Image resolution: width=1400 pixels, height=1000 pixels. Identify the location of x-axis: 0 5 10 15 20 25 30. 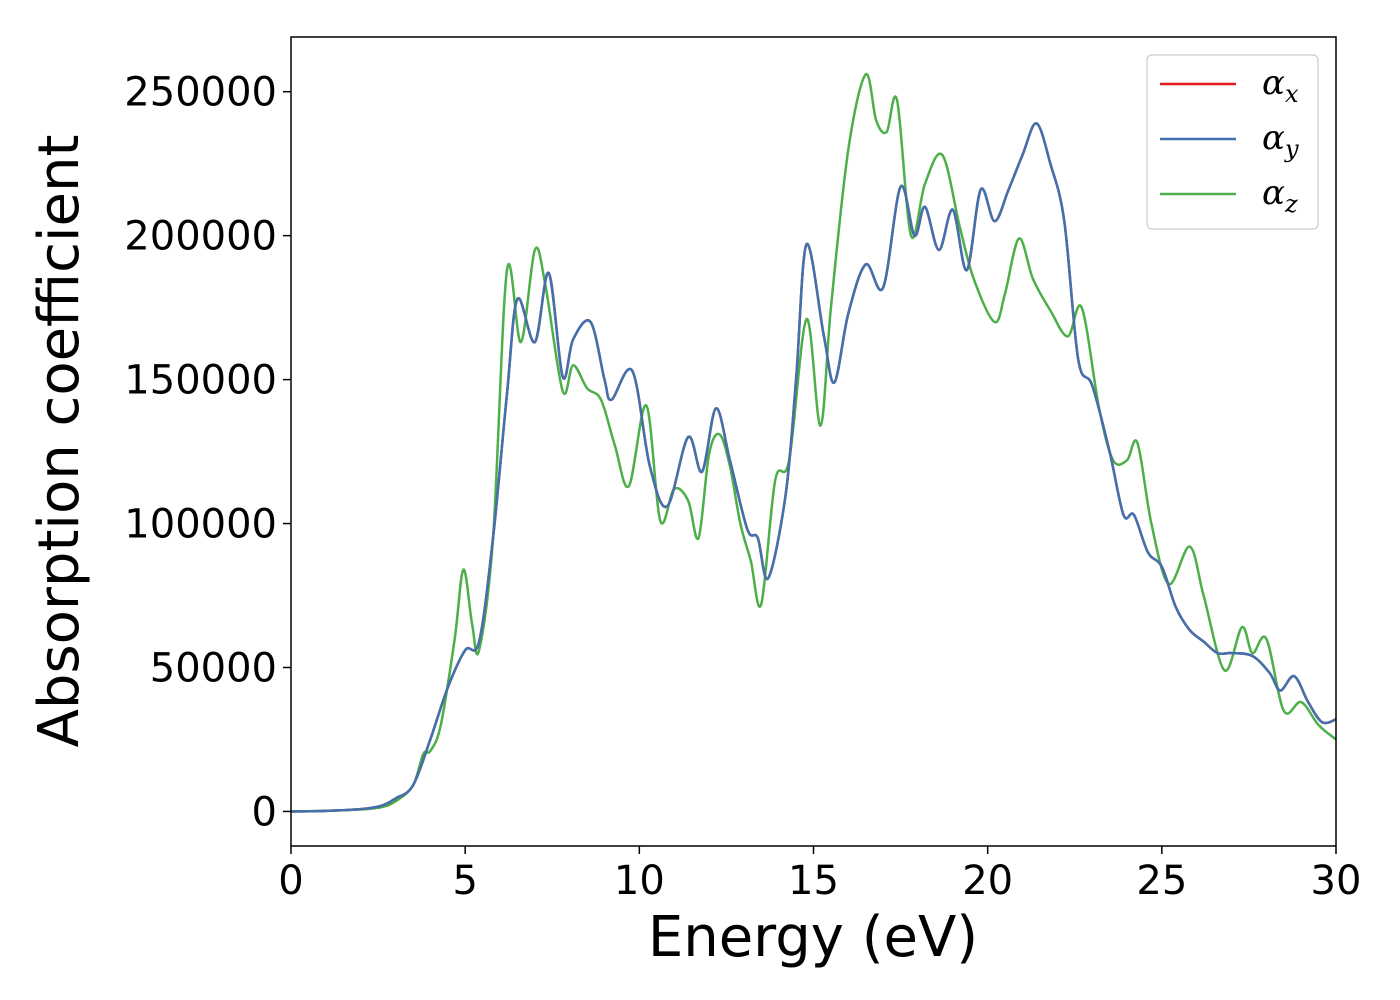
(819, 875).